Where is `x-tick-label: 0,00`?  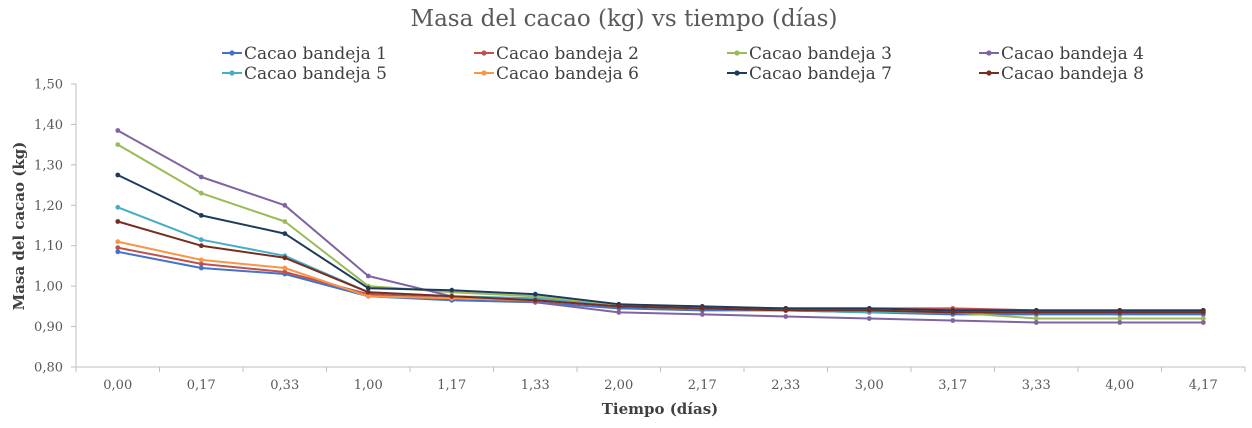
x-tick-label: 0,00 is located at coordinates (117, 385).